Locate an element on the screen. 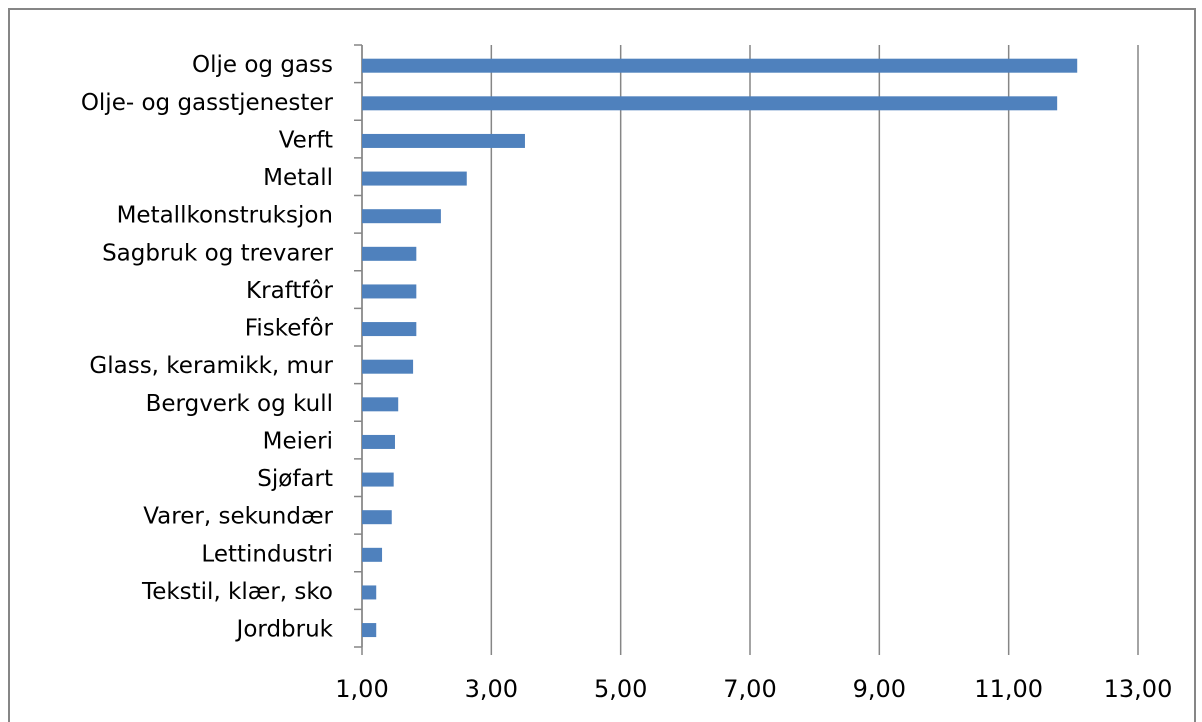 The image size is (1202, 722). x-tick-label: 7,00 is located at coordinates (749, 689).